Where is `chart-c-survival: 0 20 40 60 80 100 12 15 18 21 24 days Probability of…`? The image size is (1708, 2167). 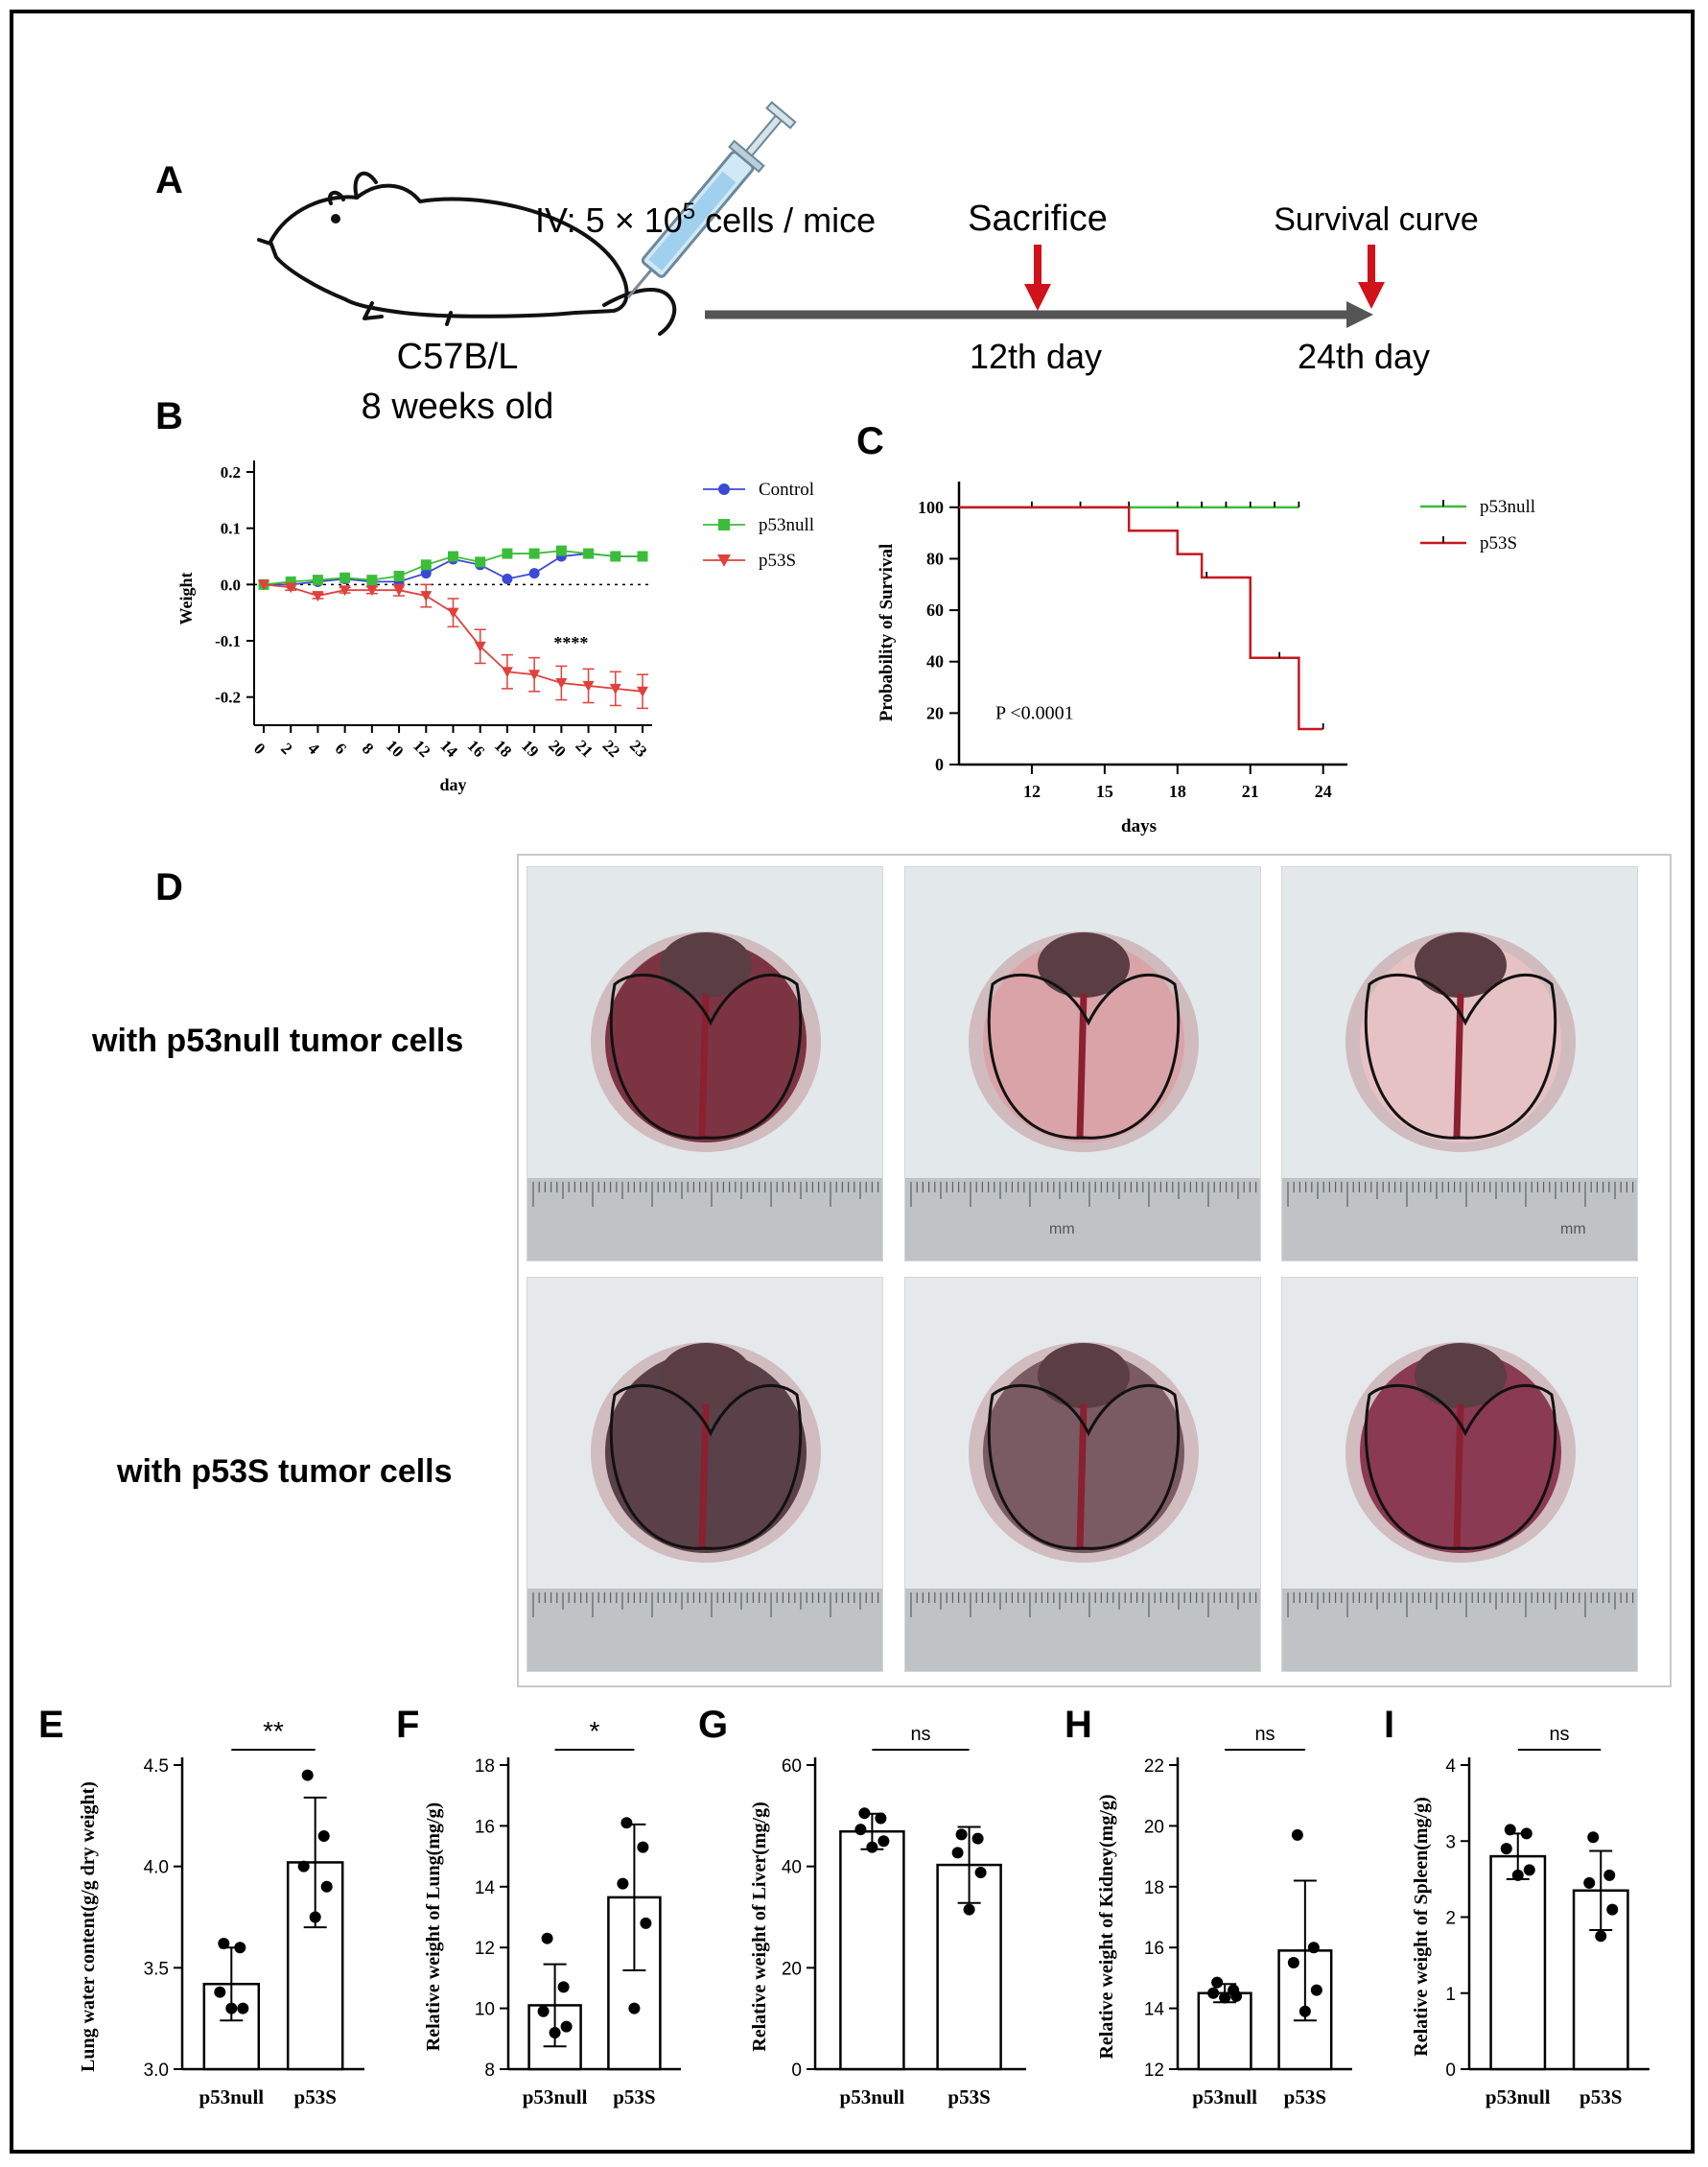 chart-c-survival: 0 20 40 60 80 100 12 15 18 21 24 days Probability of… is located at coordinates (1206, 659).